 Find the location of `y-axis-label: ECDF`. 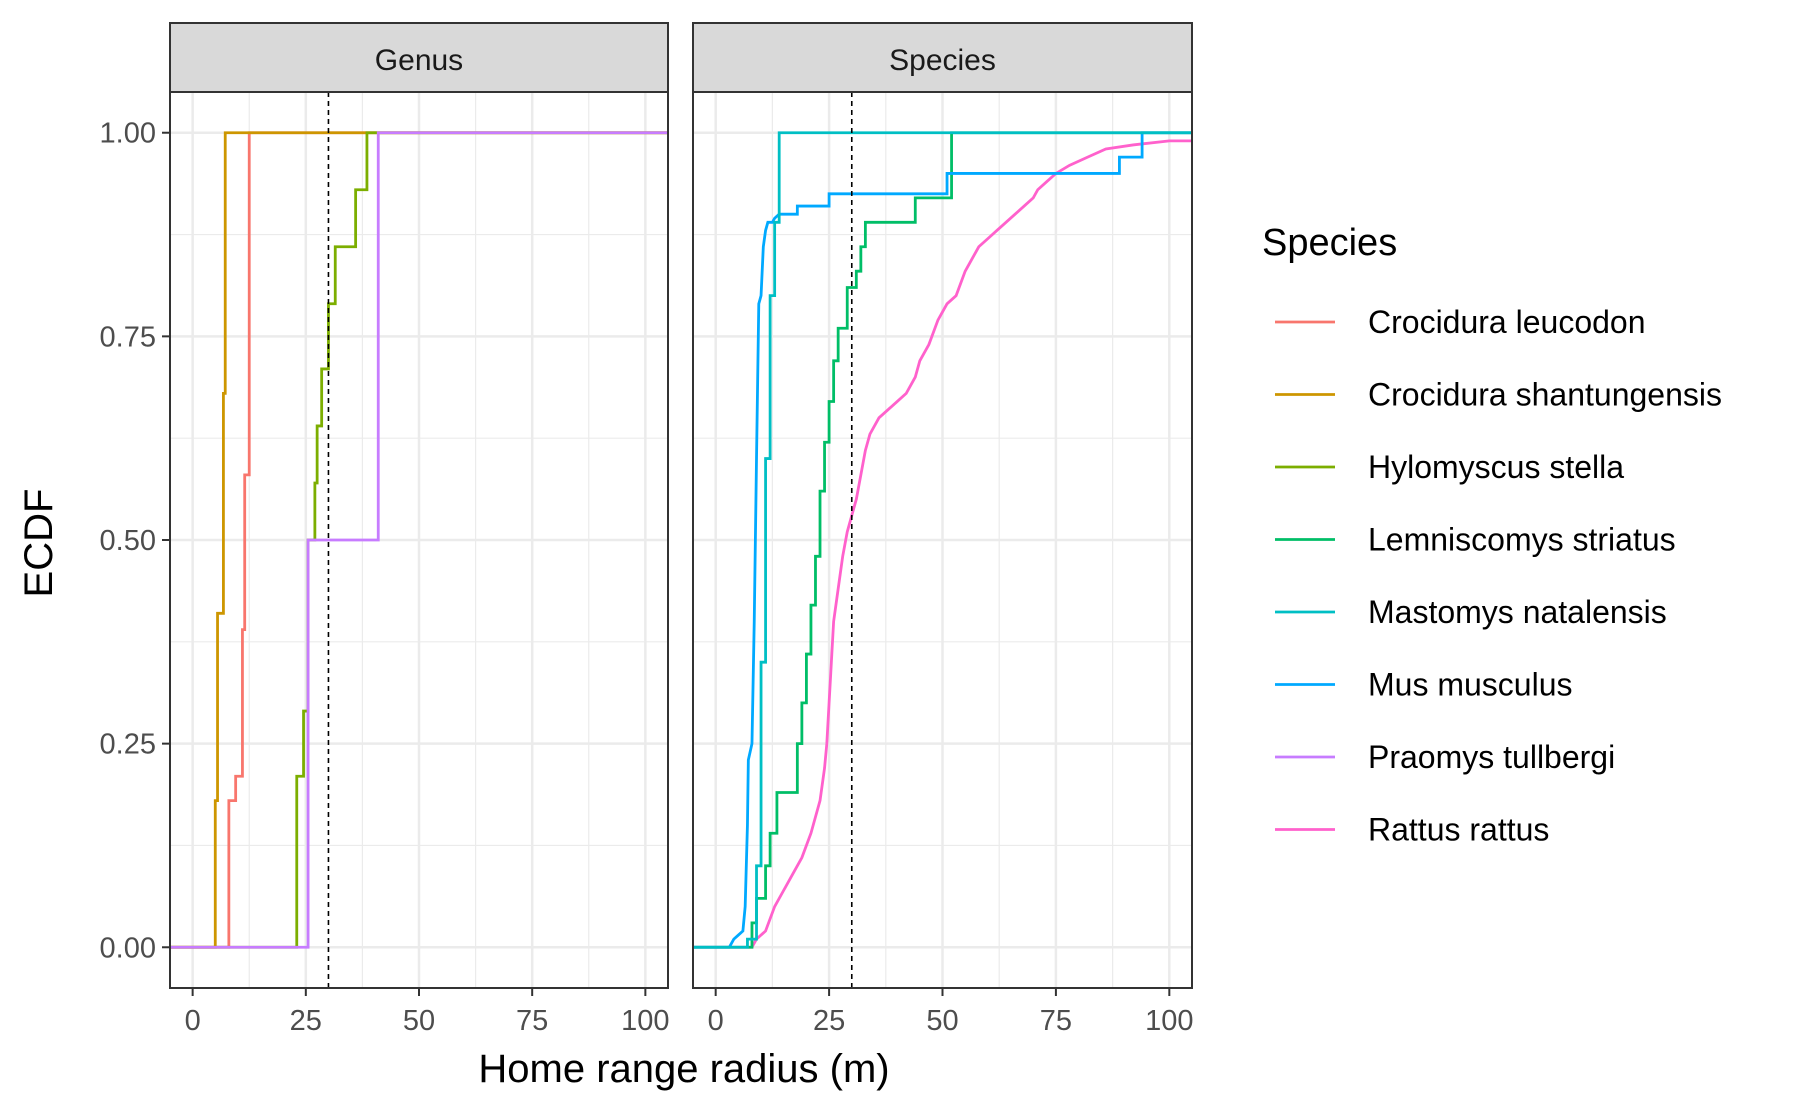

y-axis-label: ECDF is located at coordinates (39, 543).